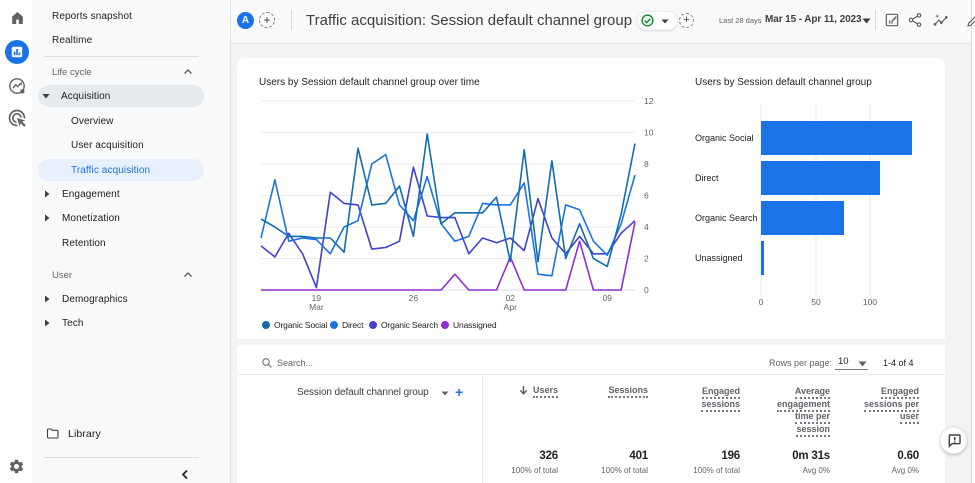 This screenshot has height=483, width=975. What do you see at coordinates (316, 307) in the screenshot?
I see `svg-text: Mar` at bounding box center [316, 307].